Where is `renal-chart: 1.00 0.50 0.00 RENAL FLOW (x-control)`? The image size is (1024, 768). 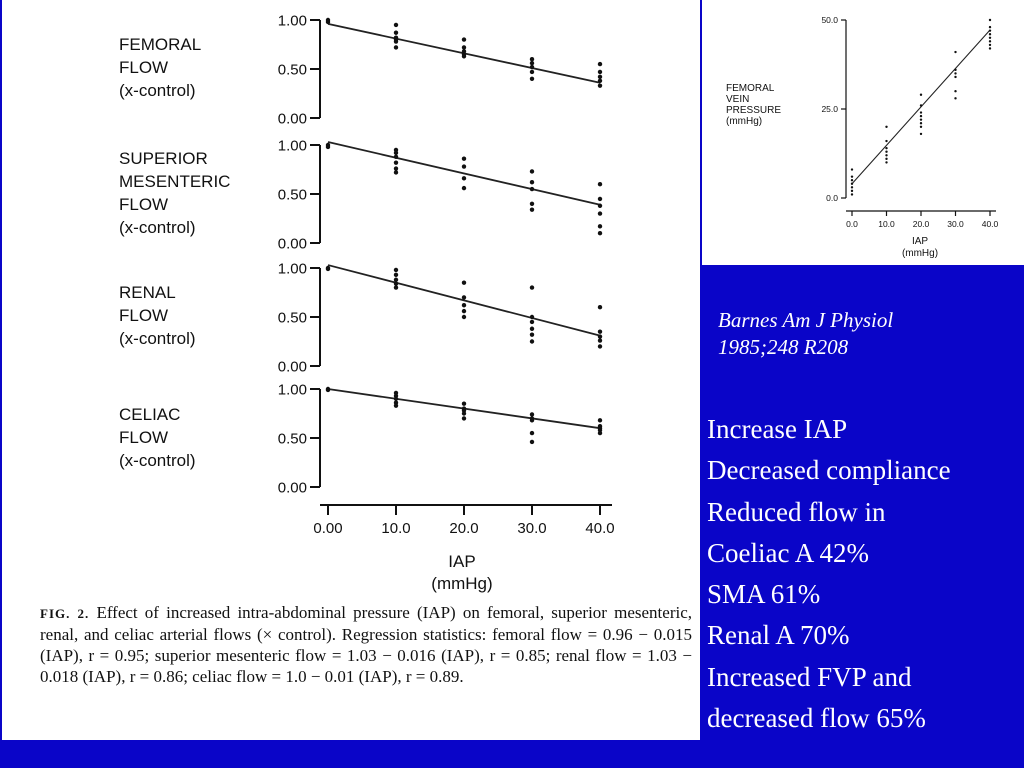
renal-chart: 1.00 0.50 0.00 RENAL FLOW (x-control) is located at coordinates (361, 317).